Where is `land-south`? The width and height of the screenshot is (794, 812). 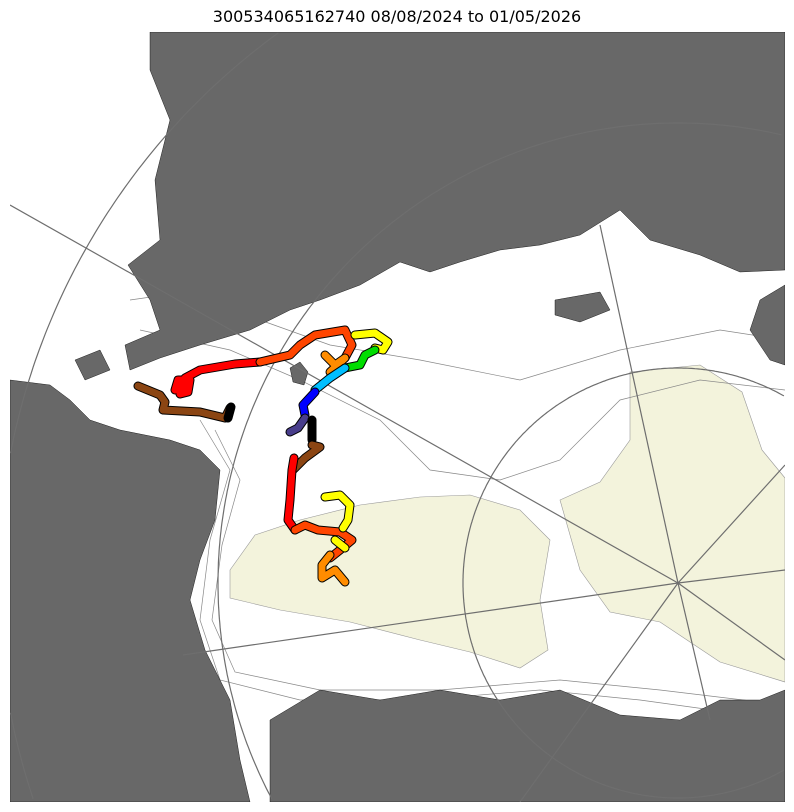
land-south is located at coordinates (527, 745).